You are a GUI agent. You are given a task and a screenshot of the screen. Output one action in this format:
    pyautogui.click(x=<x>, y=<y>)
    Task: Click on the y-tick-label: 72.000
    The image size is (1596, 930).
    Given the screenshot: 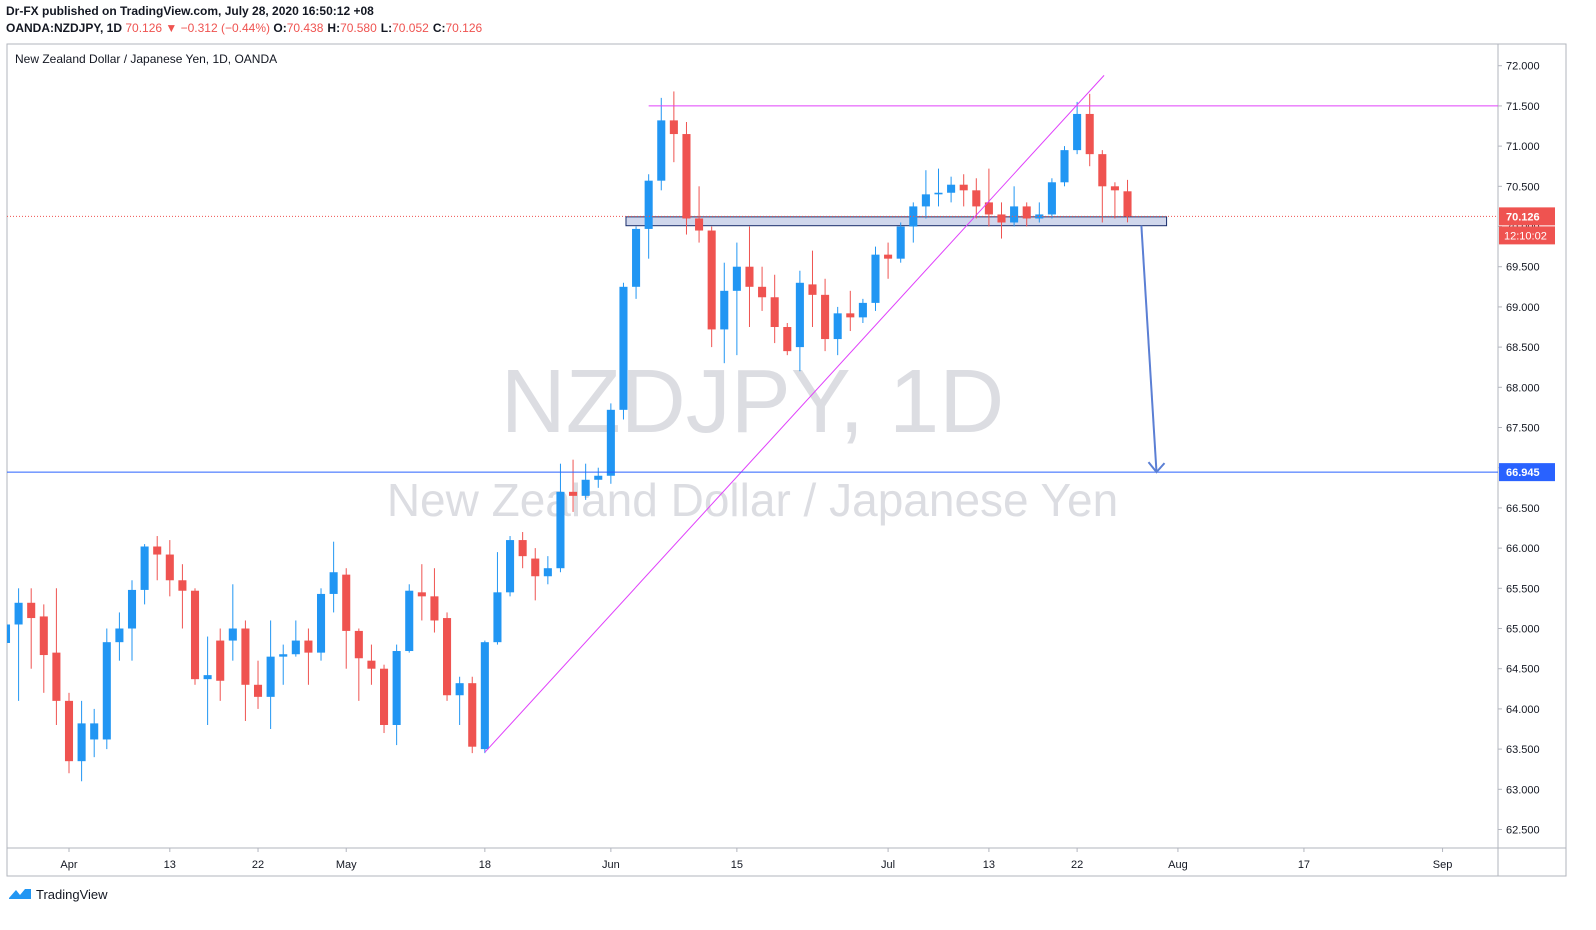 What is the action you would take?
    pyautogui.click(x=1523, y=67)
    